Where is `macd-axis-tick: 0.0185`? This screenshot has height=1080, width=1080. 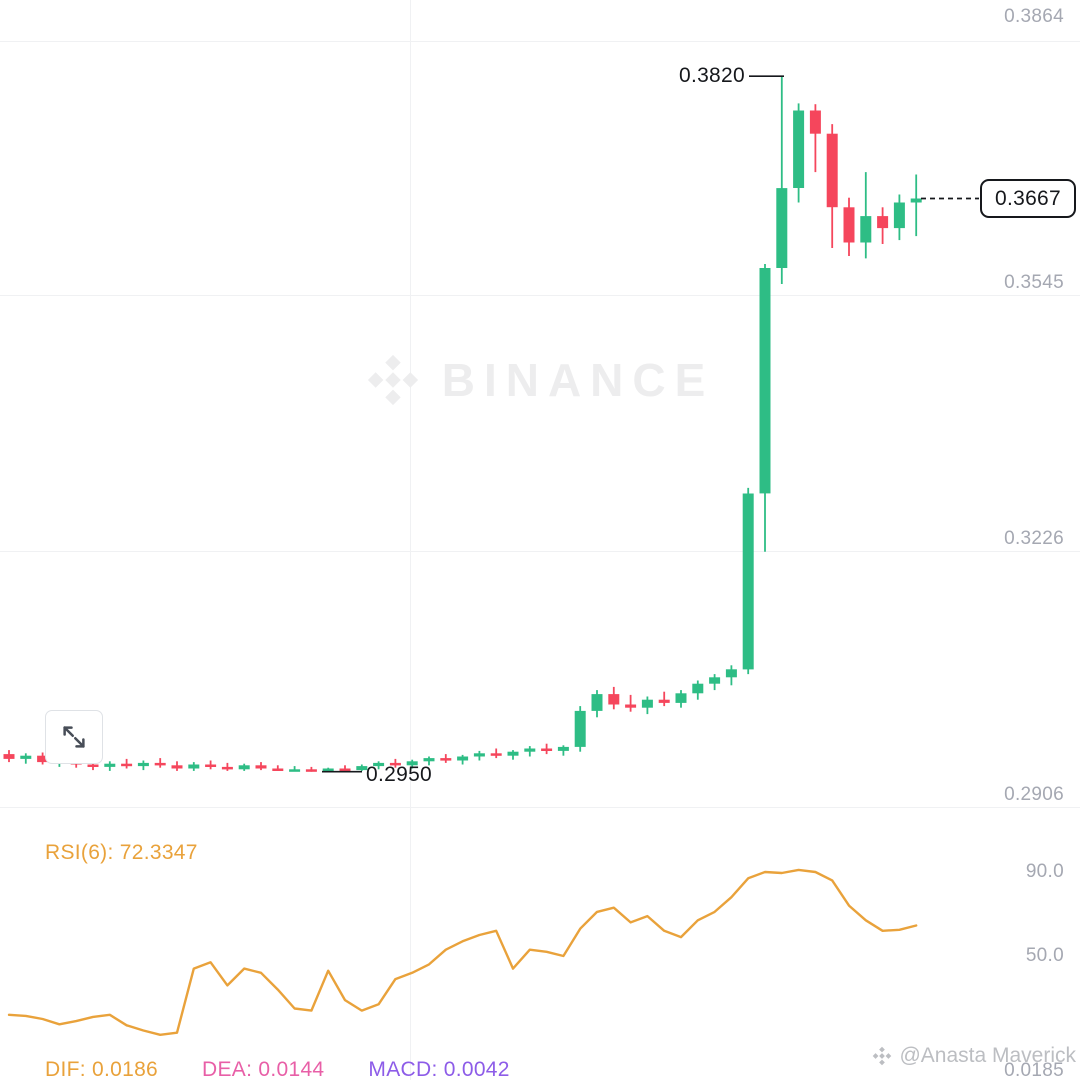 macd-axis-tick: 0.0185 is located at coordinates (1034, 1070).